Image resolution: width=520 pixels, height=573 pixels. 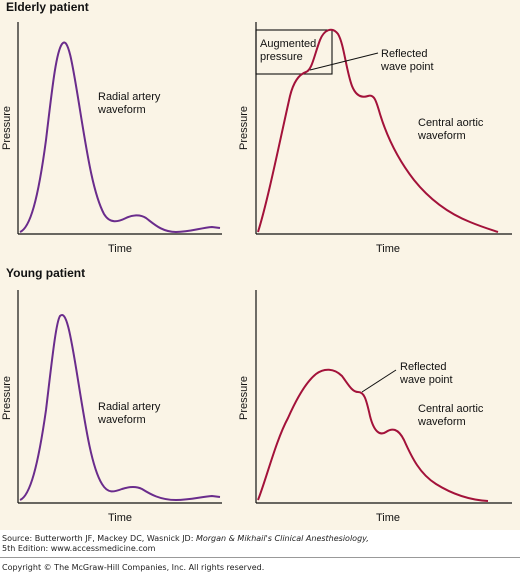 What do you see at coordinates (281, 57) in the screenshot?
I see `augmented-label-line2: pressure` at bounding box center [281, 57].